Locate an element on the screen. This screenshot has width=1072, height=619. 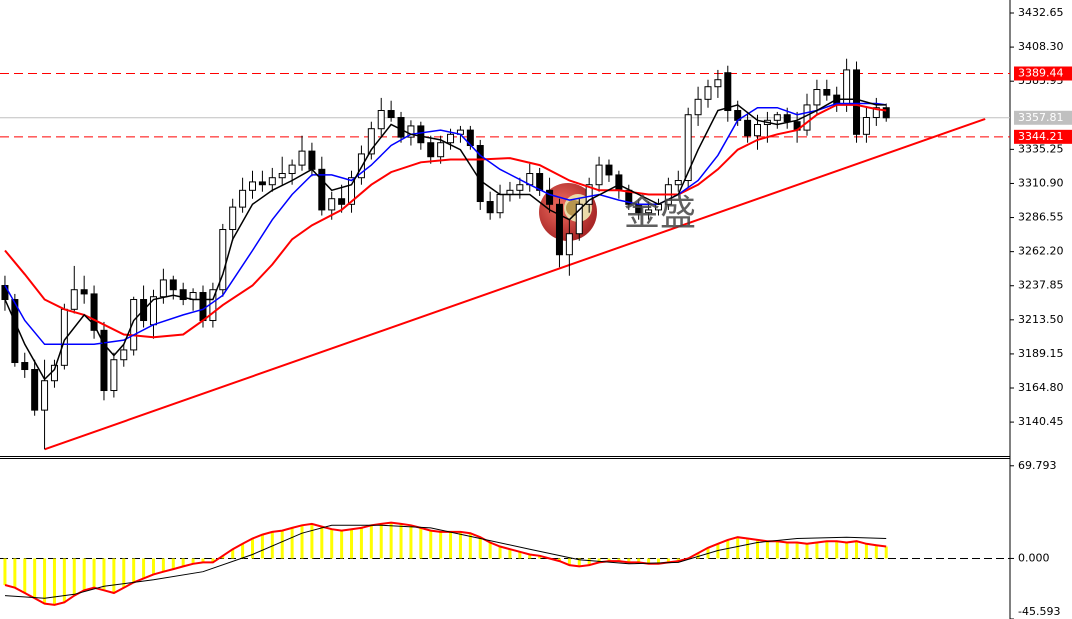
price-label-bg is located at coordinates (1043, 117).